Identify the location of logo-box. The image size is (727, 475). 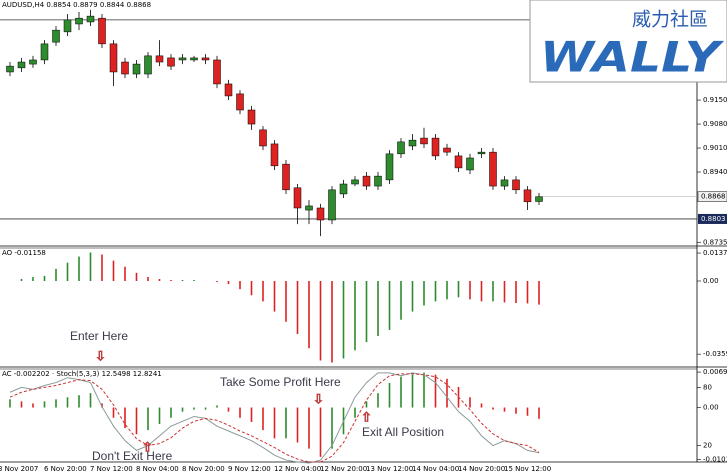
(628, 41).